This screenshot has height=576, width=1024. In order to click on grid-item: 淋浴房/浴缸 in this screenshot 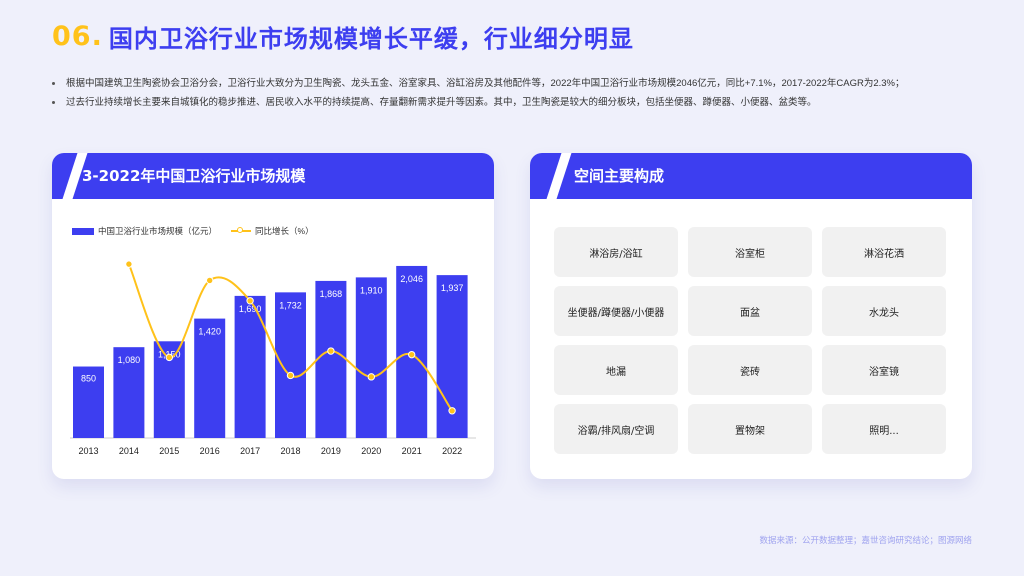, I will do `click(616, 252)`.